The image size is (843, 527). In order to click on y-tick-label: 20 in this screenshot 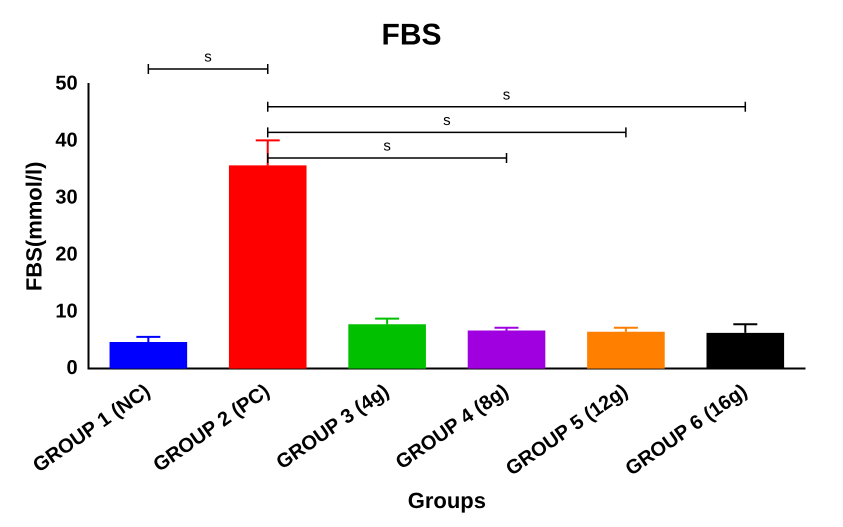, I will do `click(66, 254)`.